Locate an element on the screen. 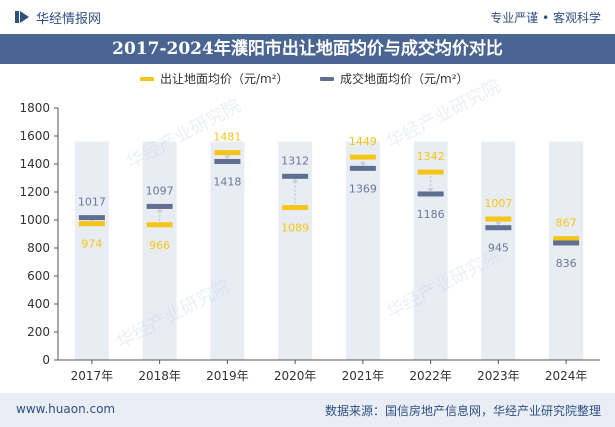  x-tick-label: 2021年 is located at coordinates (363, 376).